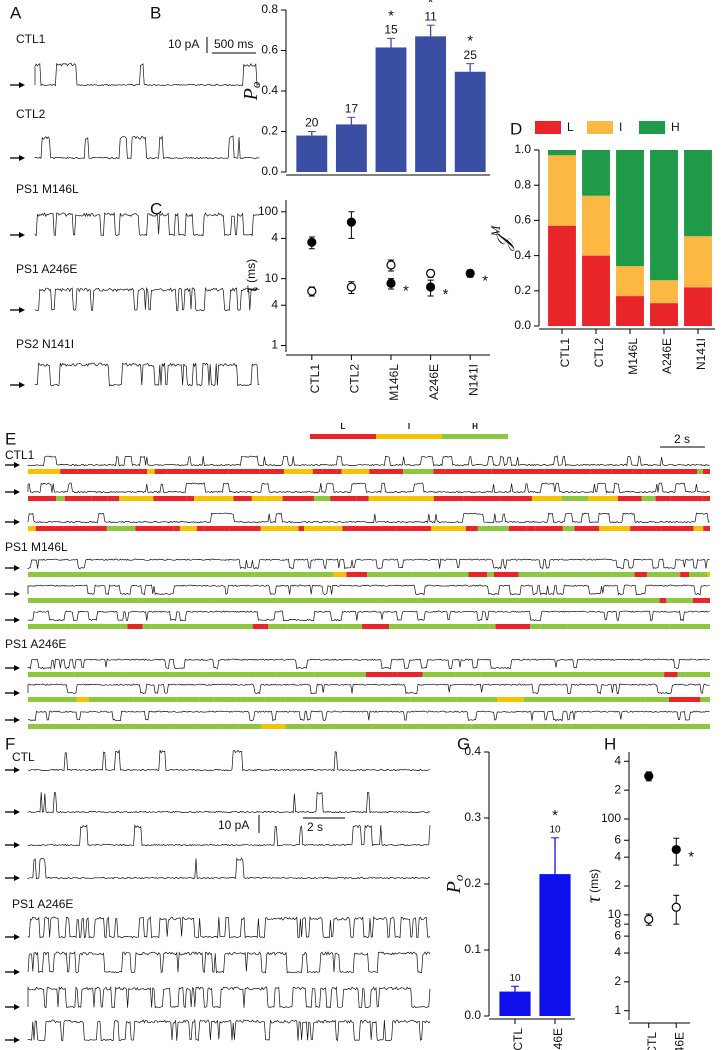 The height and width of the screenshot is (1050, 723). What do you see at coordinates (495, 231) in the screenshot?
I see `y-label-sup: M` at bounding box center [495, 231].